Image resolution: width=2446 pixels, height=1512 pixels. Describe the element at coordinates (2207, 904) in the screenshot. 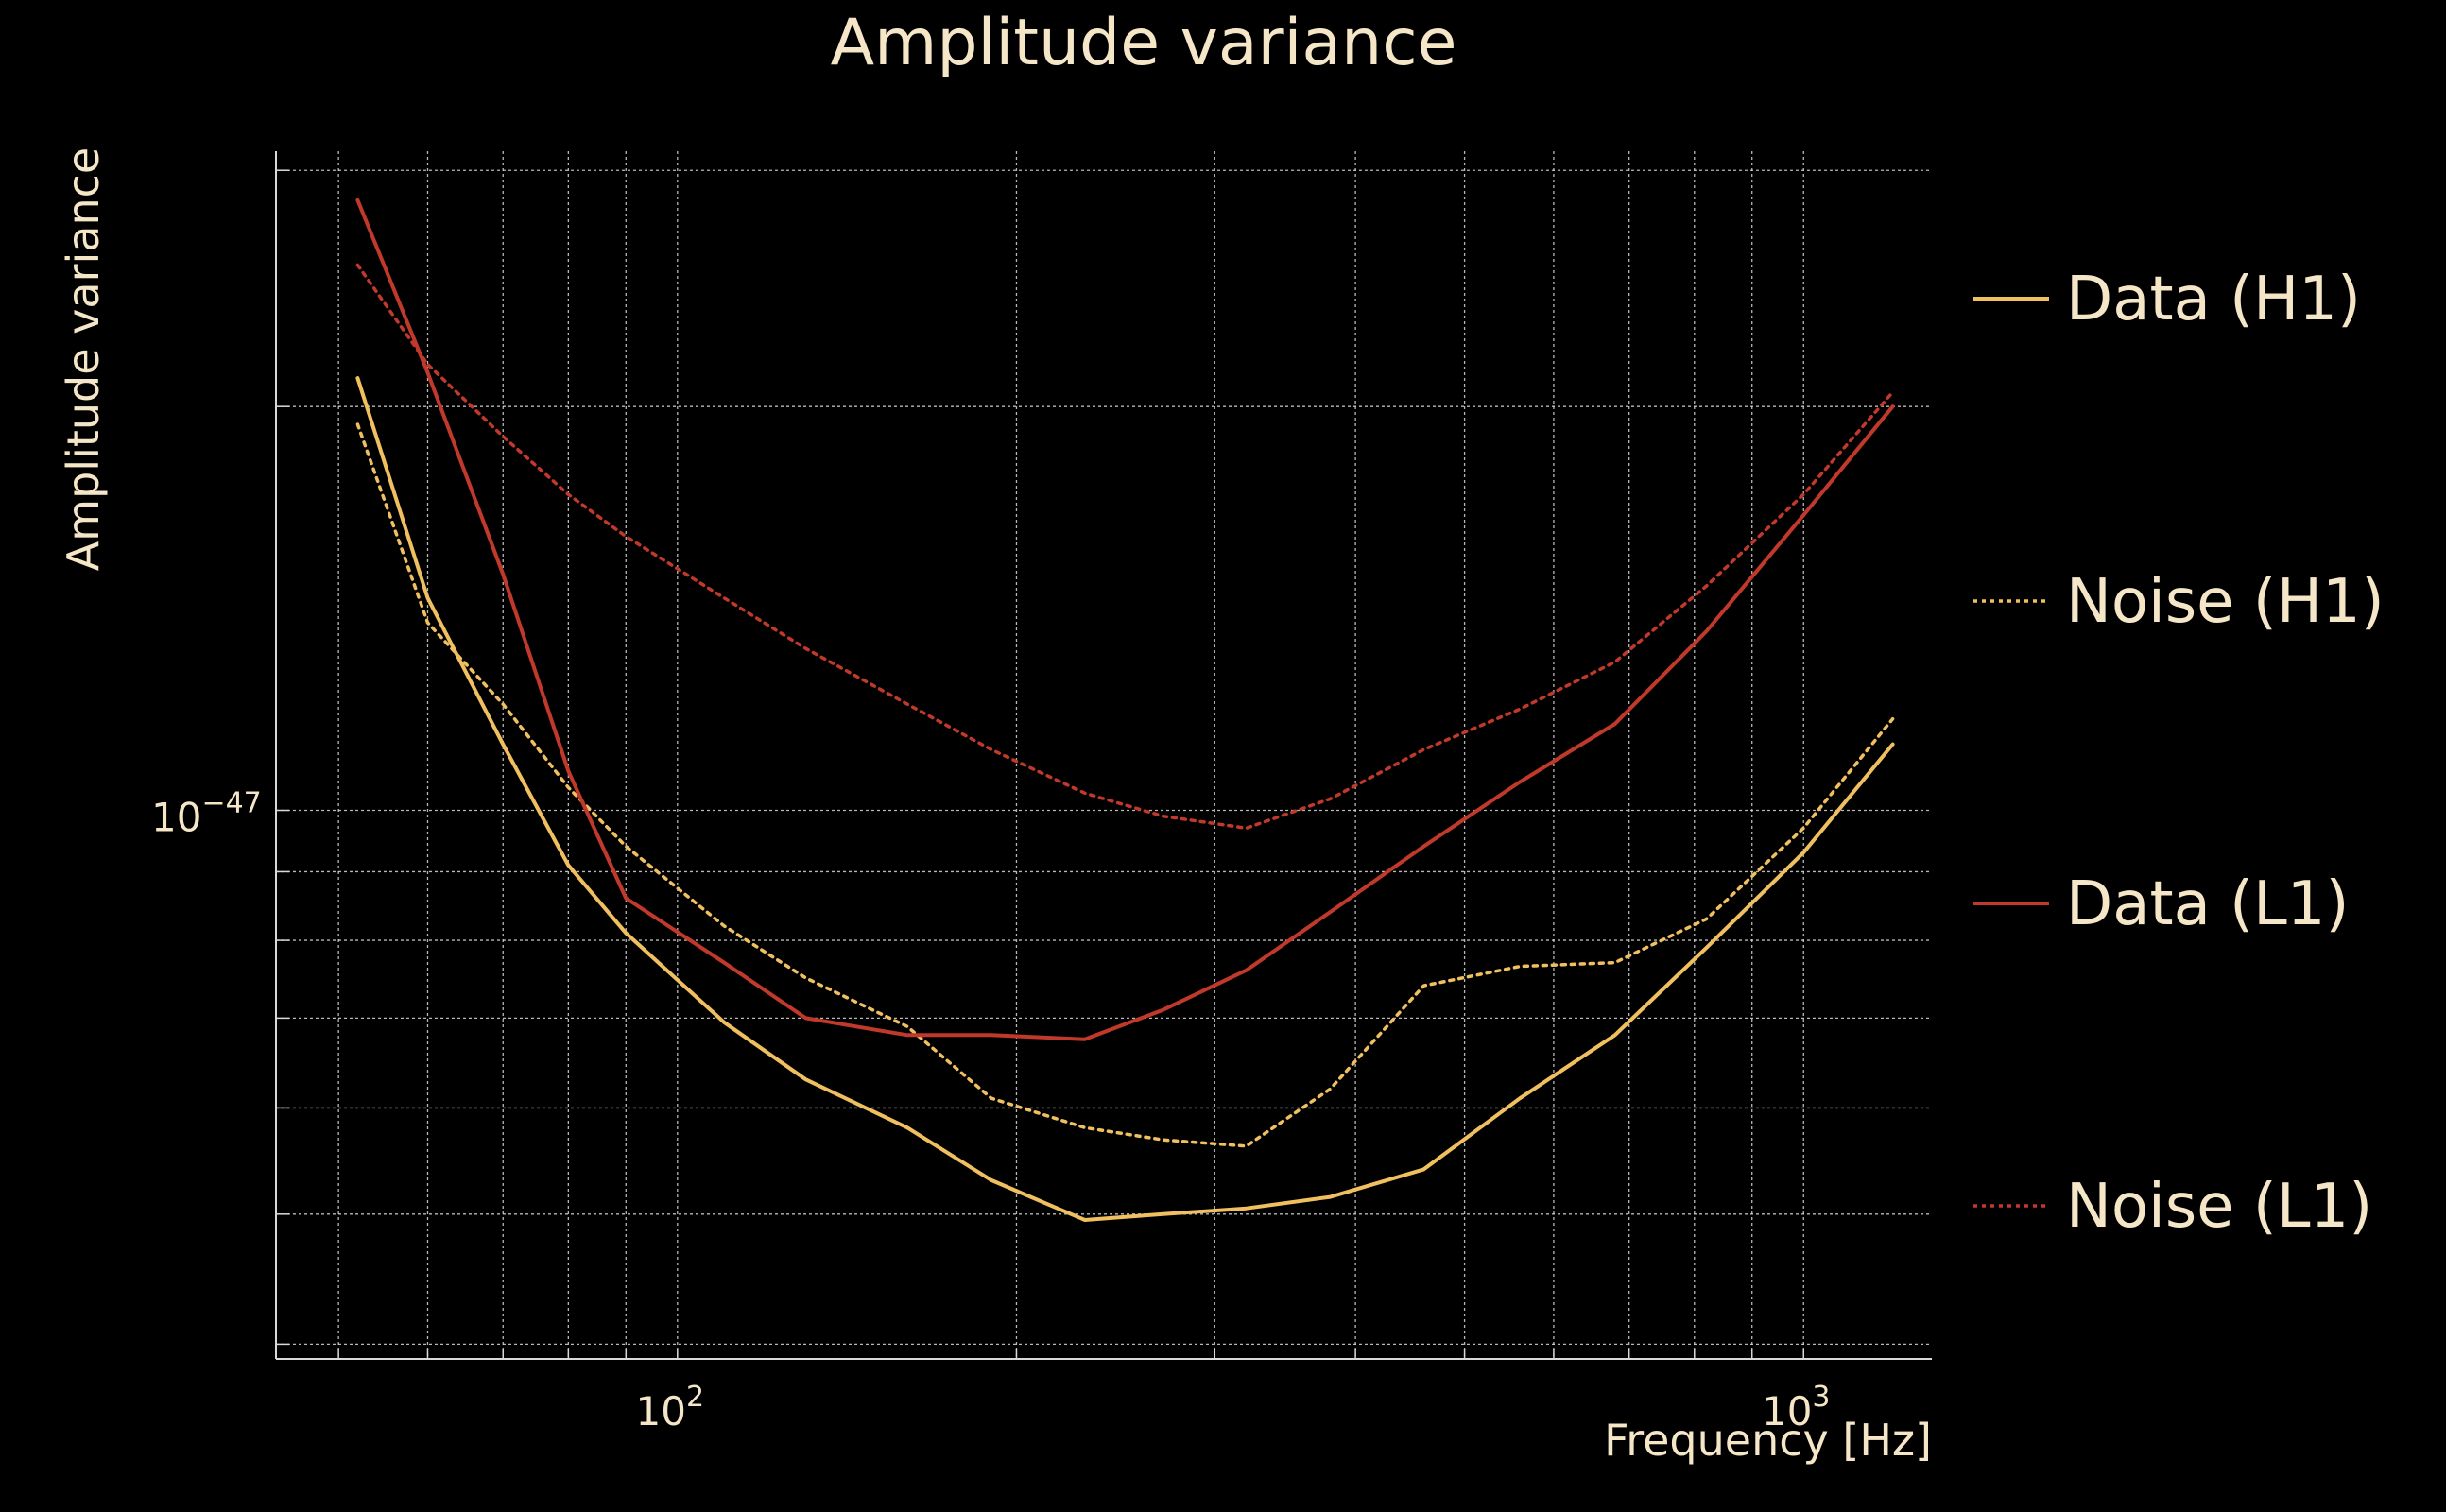

I see `legend-label: Data (L1)` at that location.